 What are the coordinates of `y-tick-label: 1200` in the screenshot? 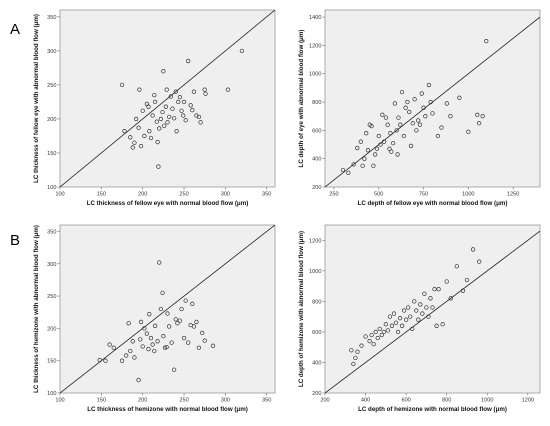 It's located at (315, 46).